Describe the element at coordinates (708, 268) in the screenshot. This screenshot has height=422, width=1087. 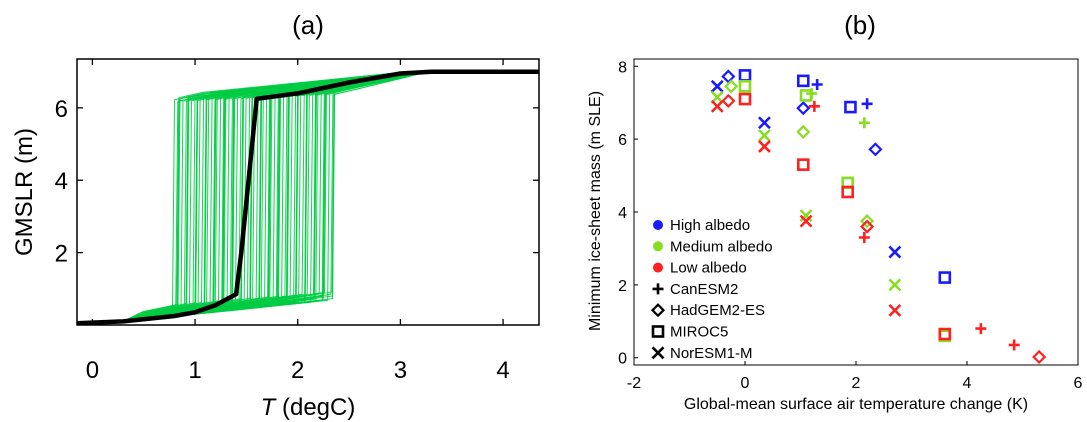
I see `legend-label: Low albedo` at that location.